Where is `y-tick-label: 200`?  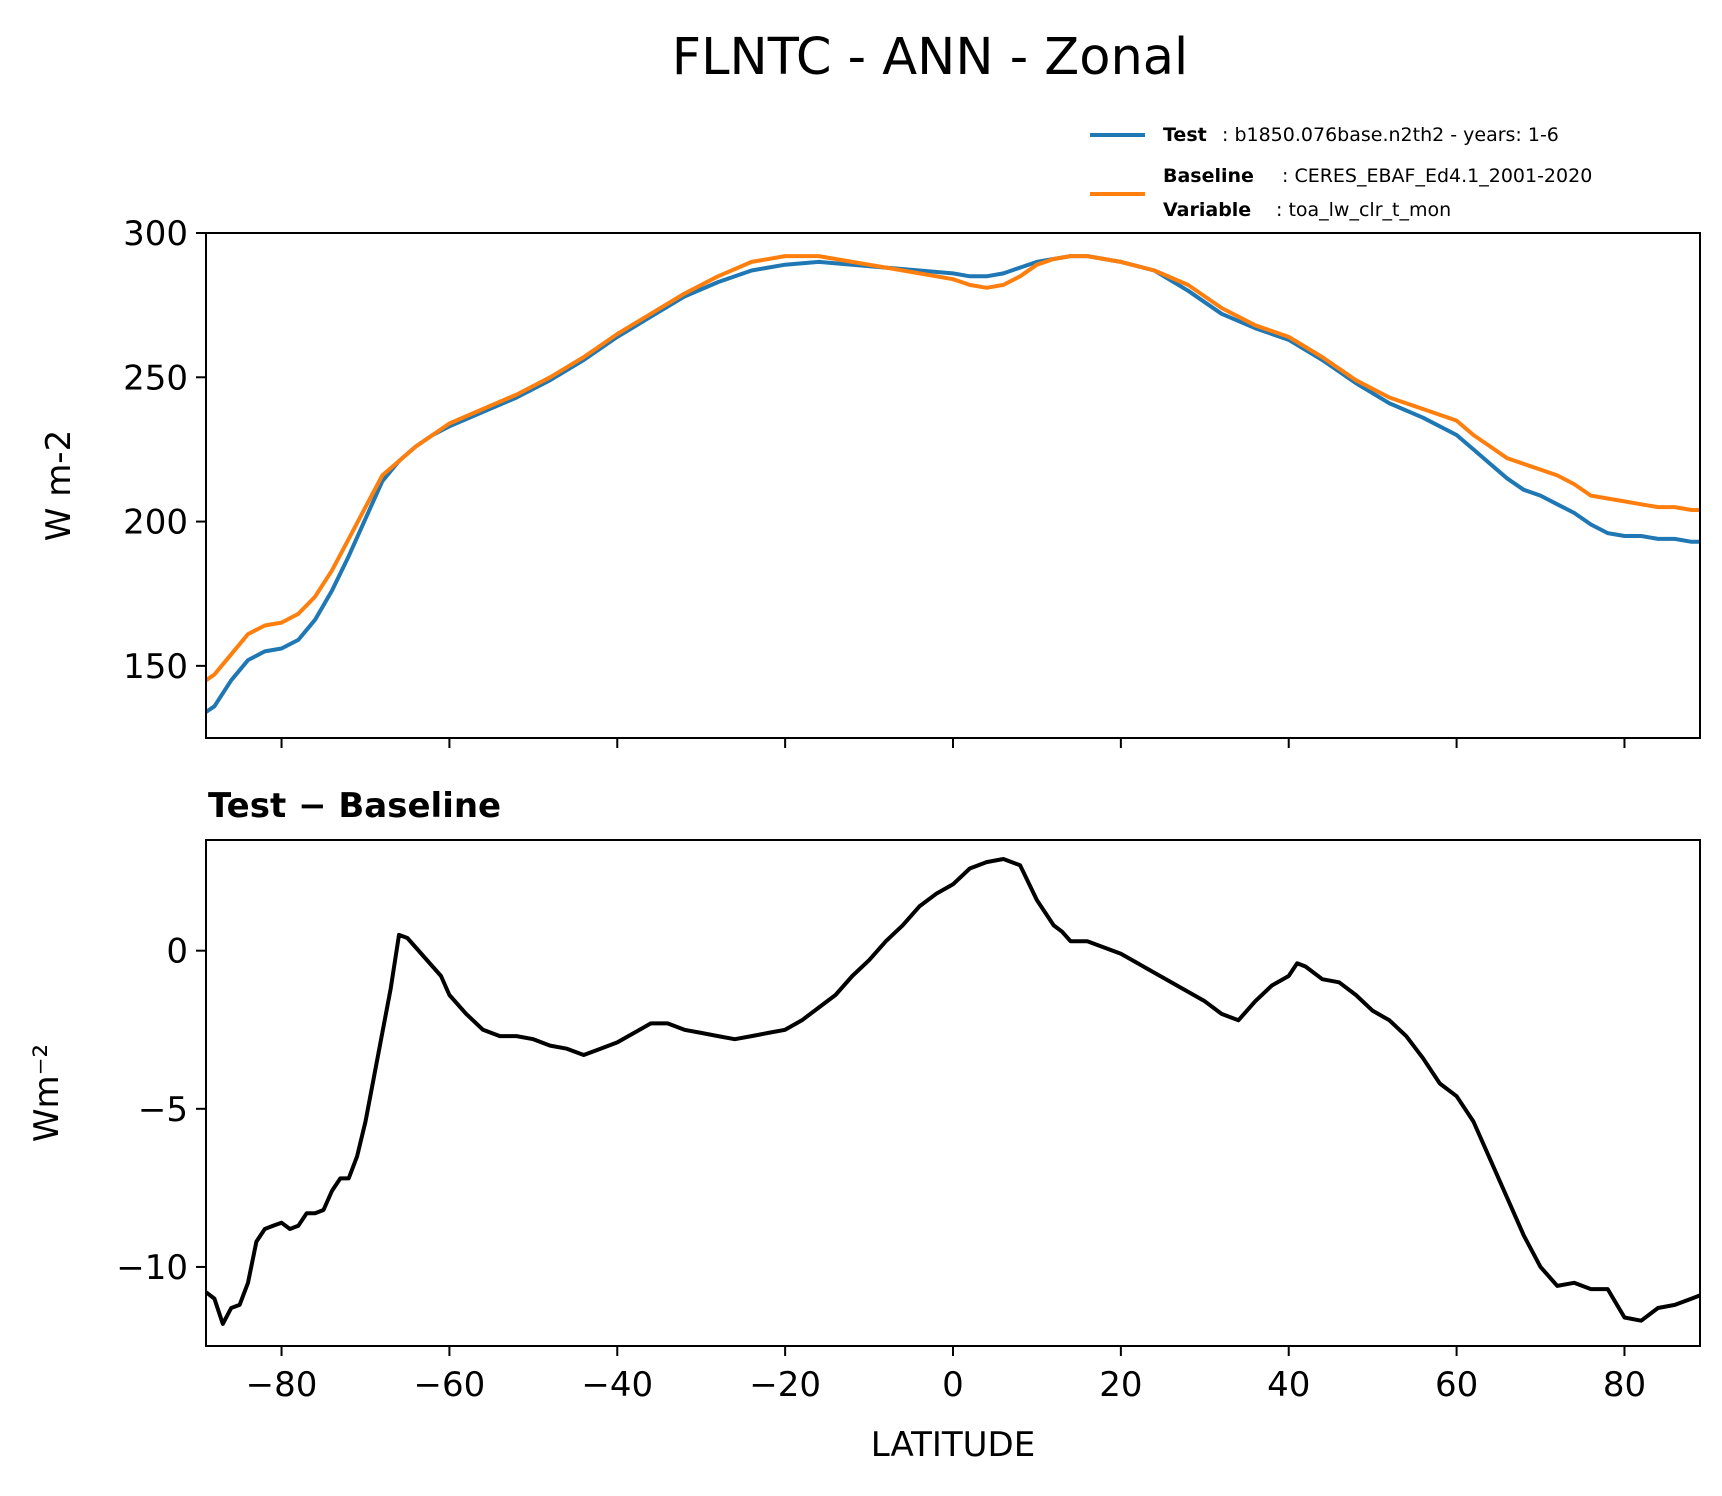
y-tick-label: 200 is located at coordinates (155, 523).